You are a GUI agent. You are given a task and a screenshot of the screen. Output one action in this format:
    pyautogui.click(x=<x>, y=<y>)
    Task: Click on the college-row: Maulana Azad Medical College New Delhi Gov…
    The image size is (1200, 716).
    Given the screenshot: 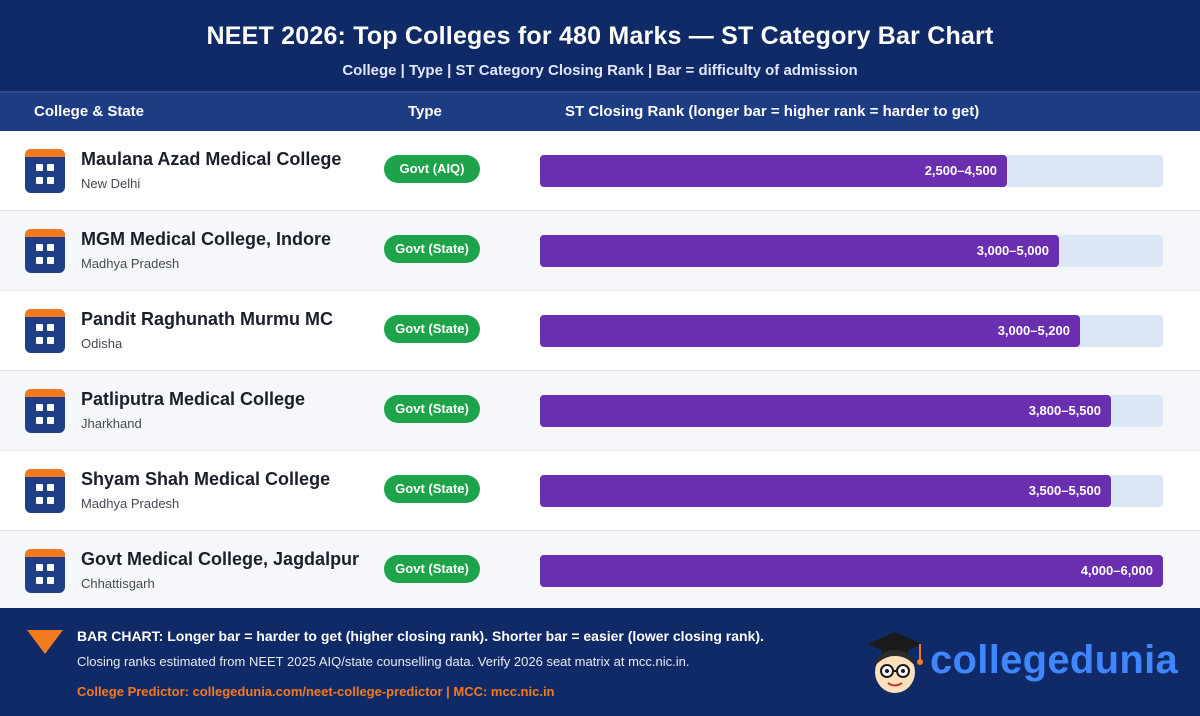 What is the action you would take?
    pyautogui.click(x=600, y=171)
    